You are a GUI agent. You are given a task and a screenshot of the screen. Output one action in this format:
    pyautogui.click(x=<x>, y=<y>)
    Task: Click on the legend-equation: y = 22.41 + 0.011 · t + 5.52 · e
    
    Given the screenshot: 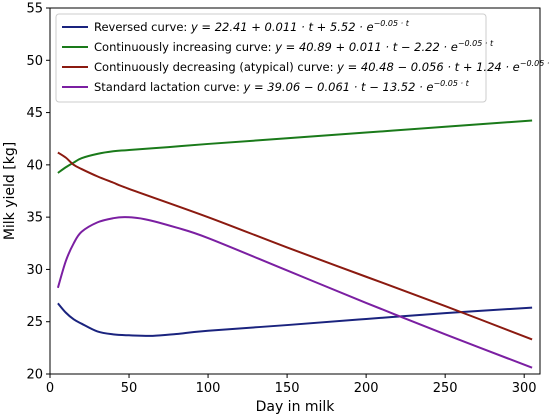 What is the action you would take?
    pyautogui.click(x=282, y=27)
    